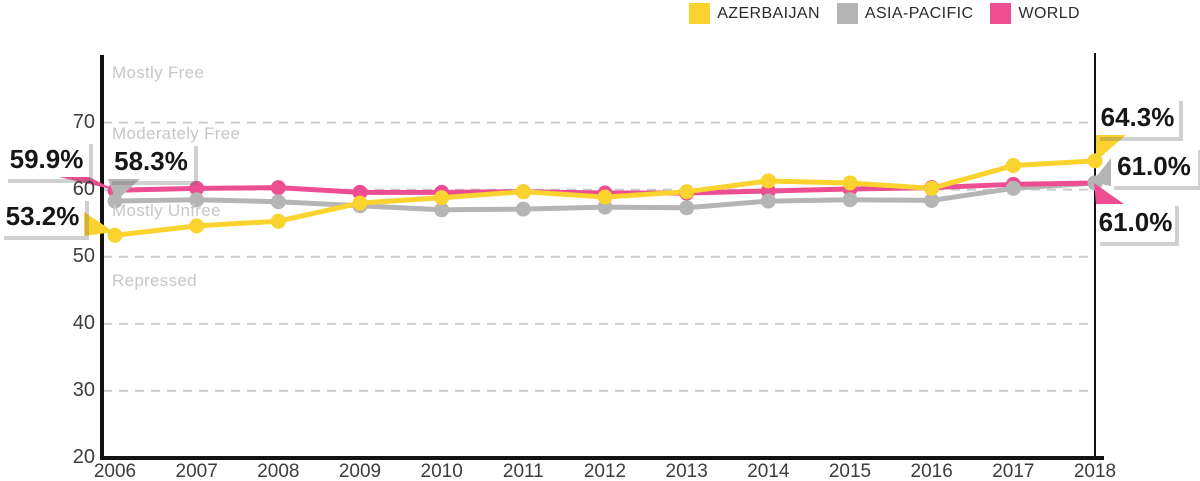 The width and height of the screenshot is (1200, 481). Describe the element at coordinates (768, 471) in the screenshot. I see `x-year-label-2014: 2014` at that location.